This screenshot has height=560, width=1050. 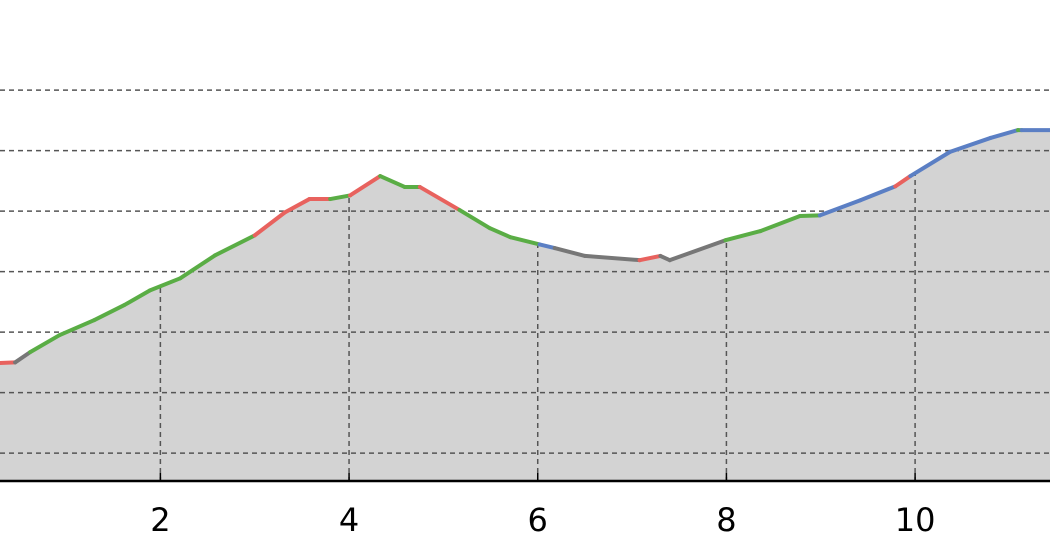 I want to click on x-tick-label: 2, so click(x=160, y=520).